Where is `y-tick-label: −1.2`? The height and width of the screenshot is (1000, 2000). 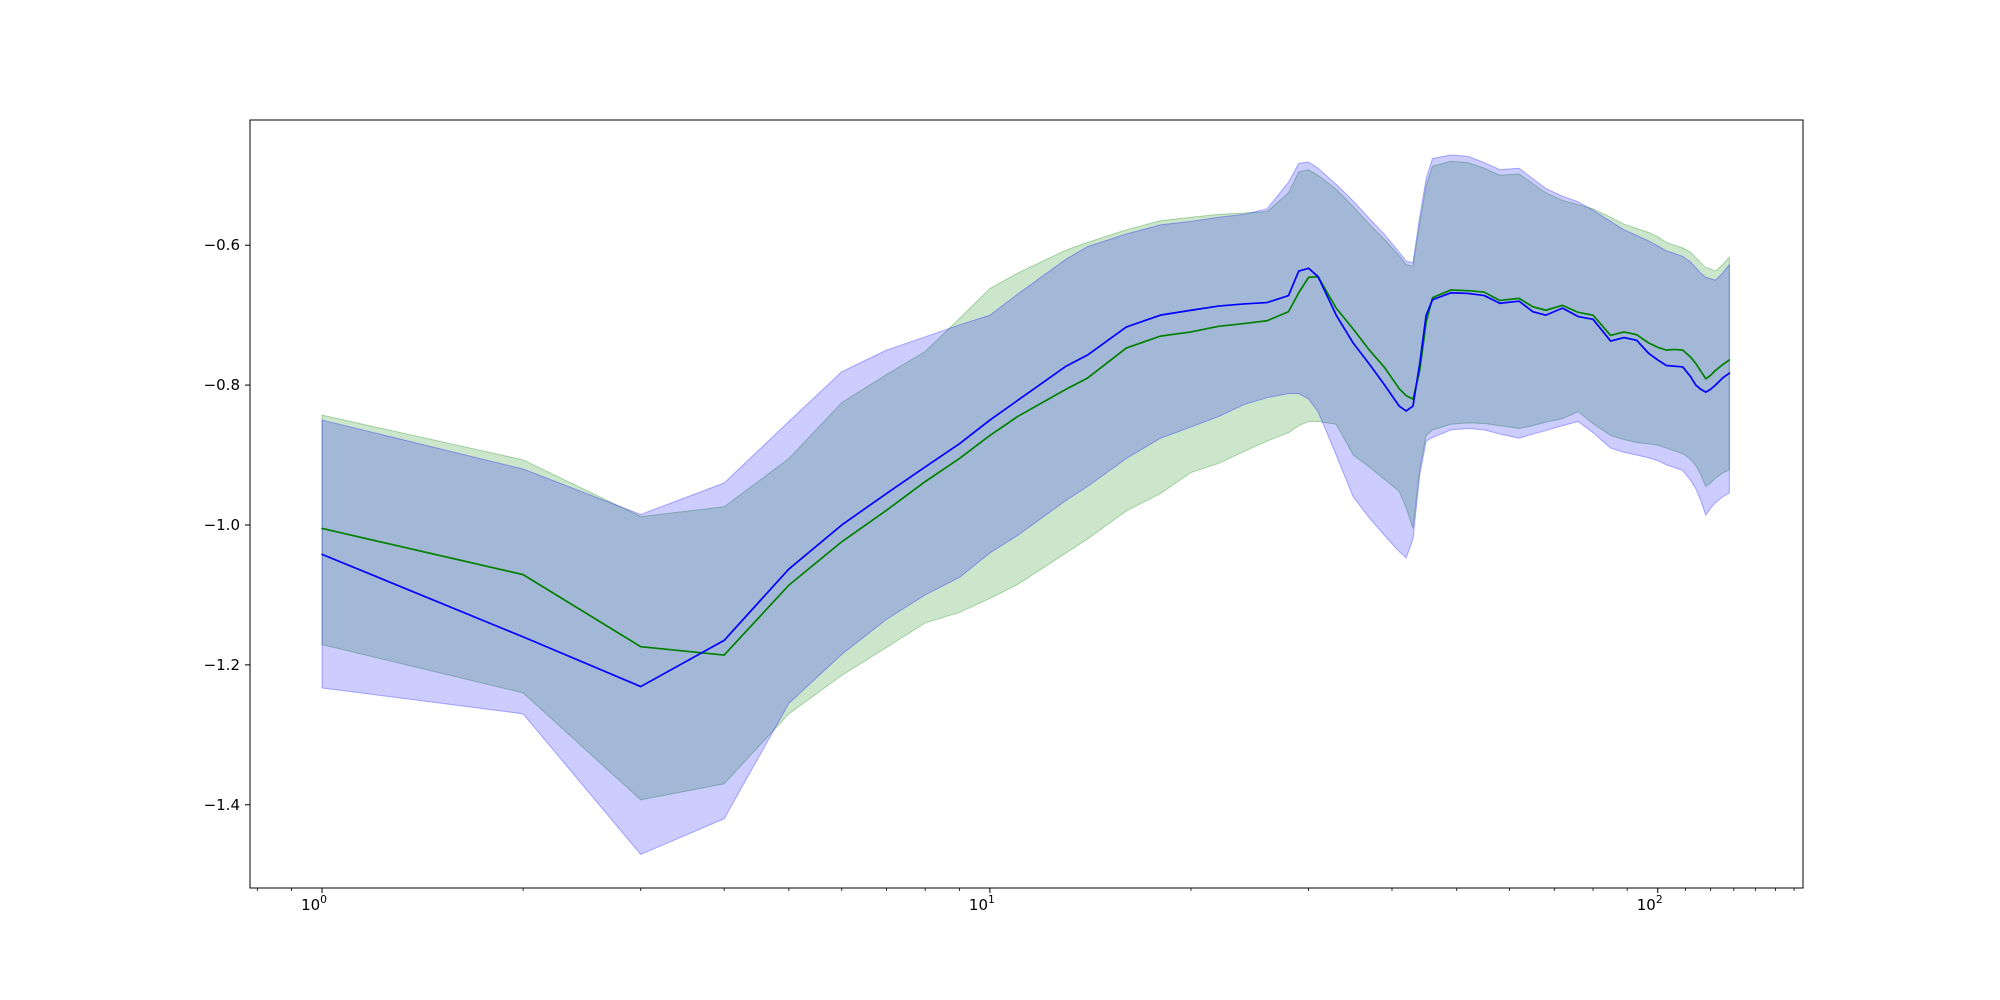
y-tick-label: −1.2 is located at coordinates (222, 665).